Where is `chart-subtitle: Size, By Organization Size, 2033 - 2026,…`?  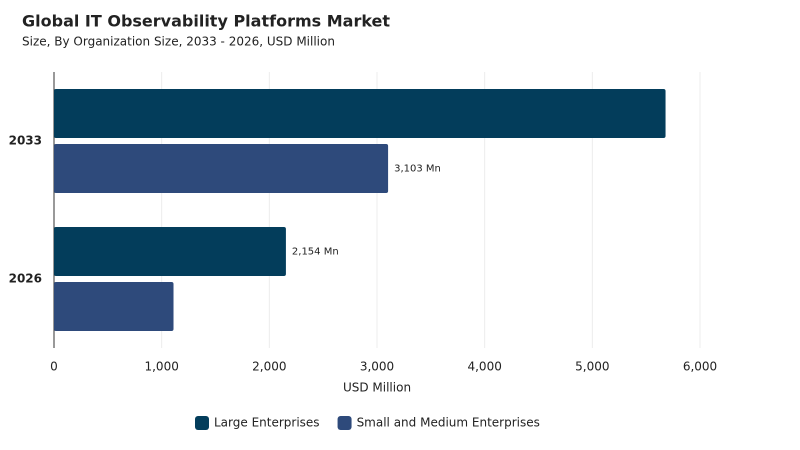
chart-subtitle: Size, By Organization Size, 2033 - 2026,… is located at coordinates (178, 42).